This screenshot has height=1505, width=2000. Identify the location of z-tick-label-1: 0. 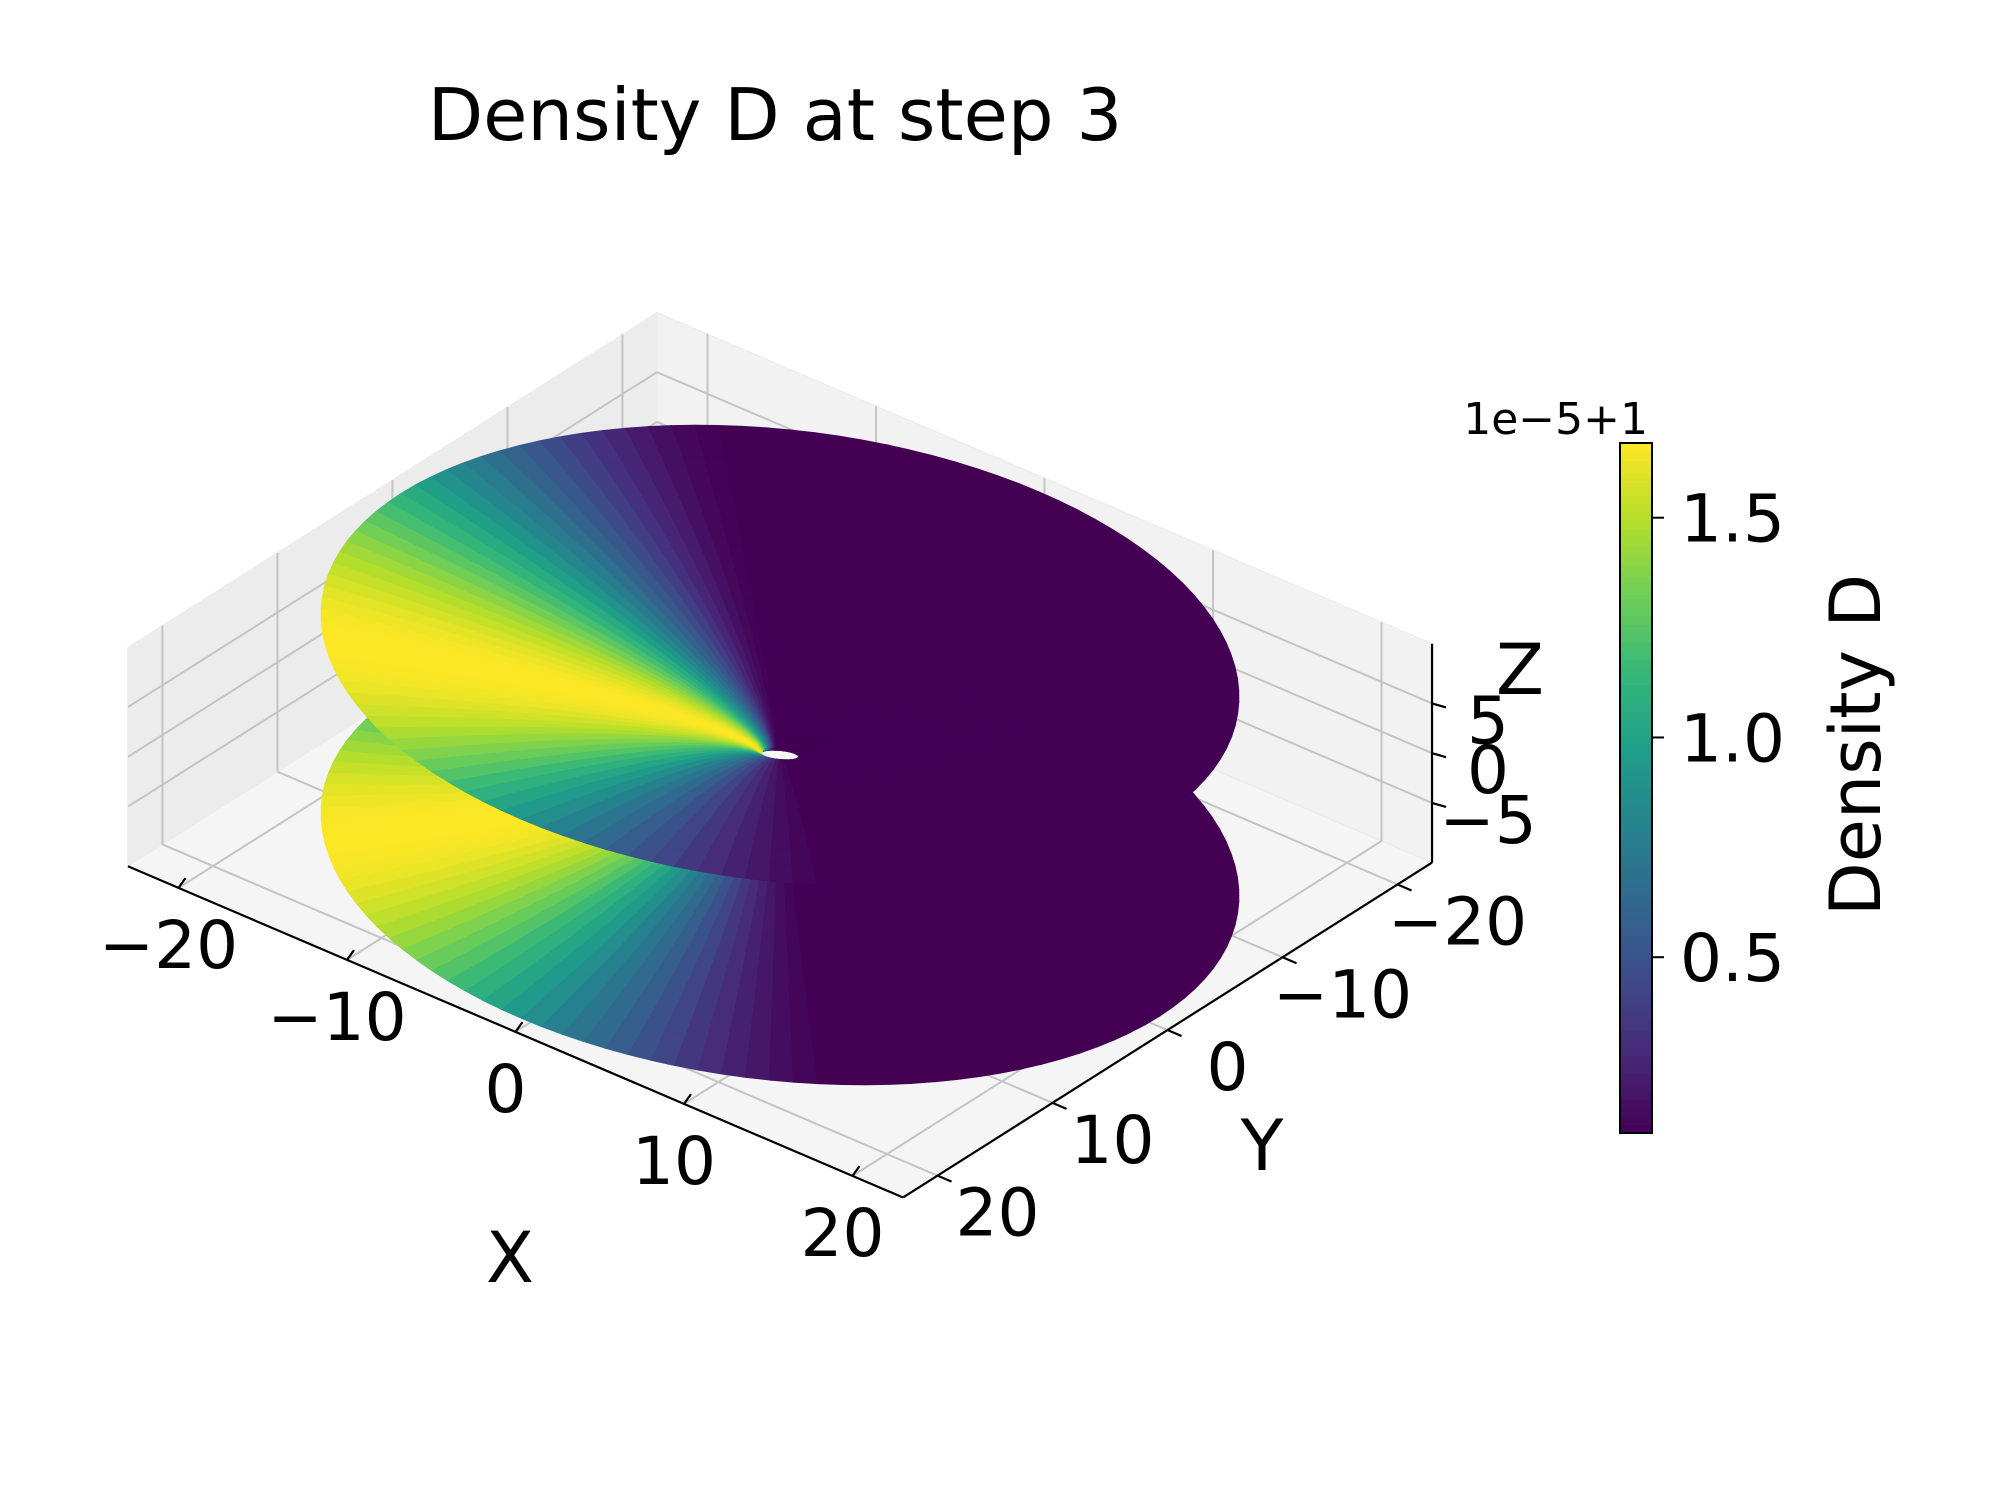
(1488, 770).